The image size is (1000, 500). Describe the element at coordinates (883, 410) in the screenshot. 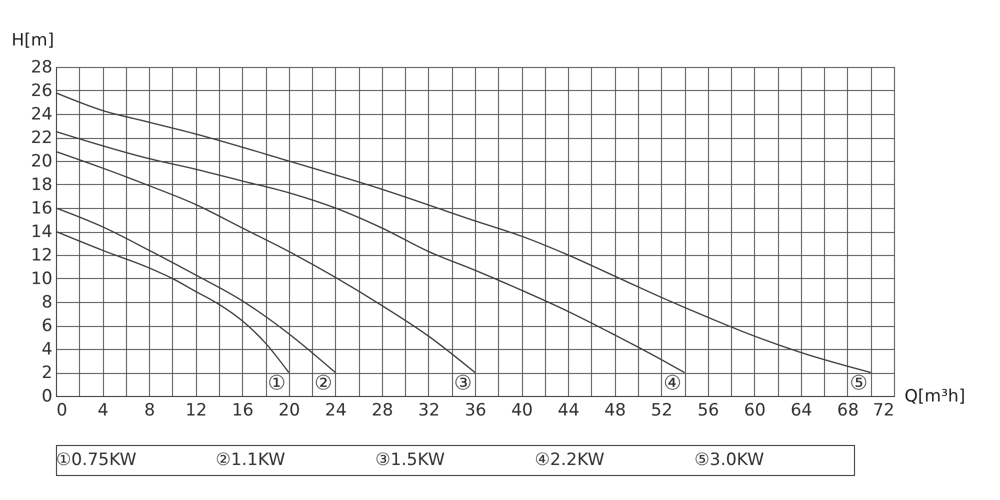

I see `x-tick-label: 72` at that location.